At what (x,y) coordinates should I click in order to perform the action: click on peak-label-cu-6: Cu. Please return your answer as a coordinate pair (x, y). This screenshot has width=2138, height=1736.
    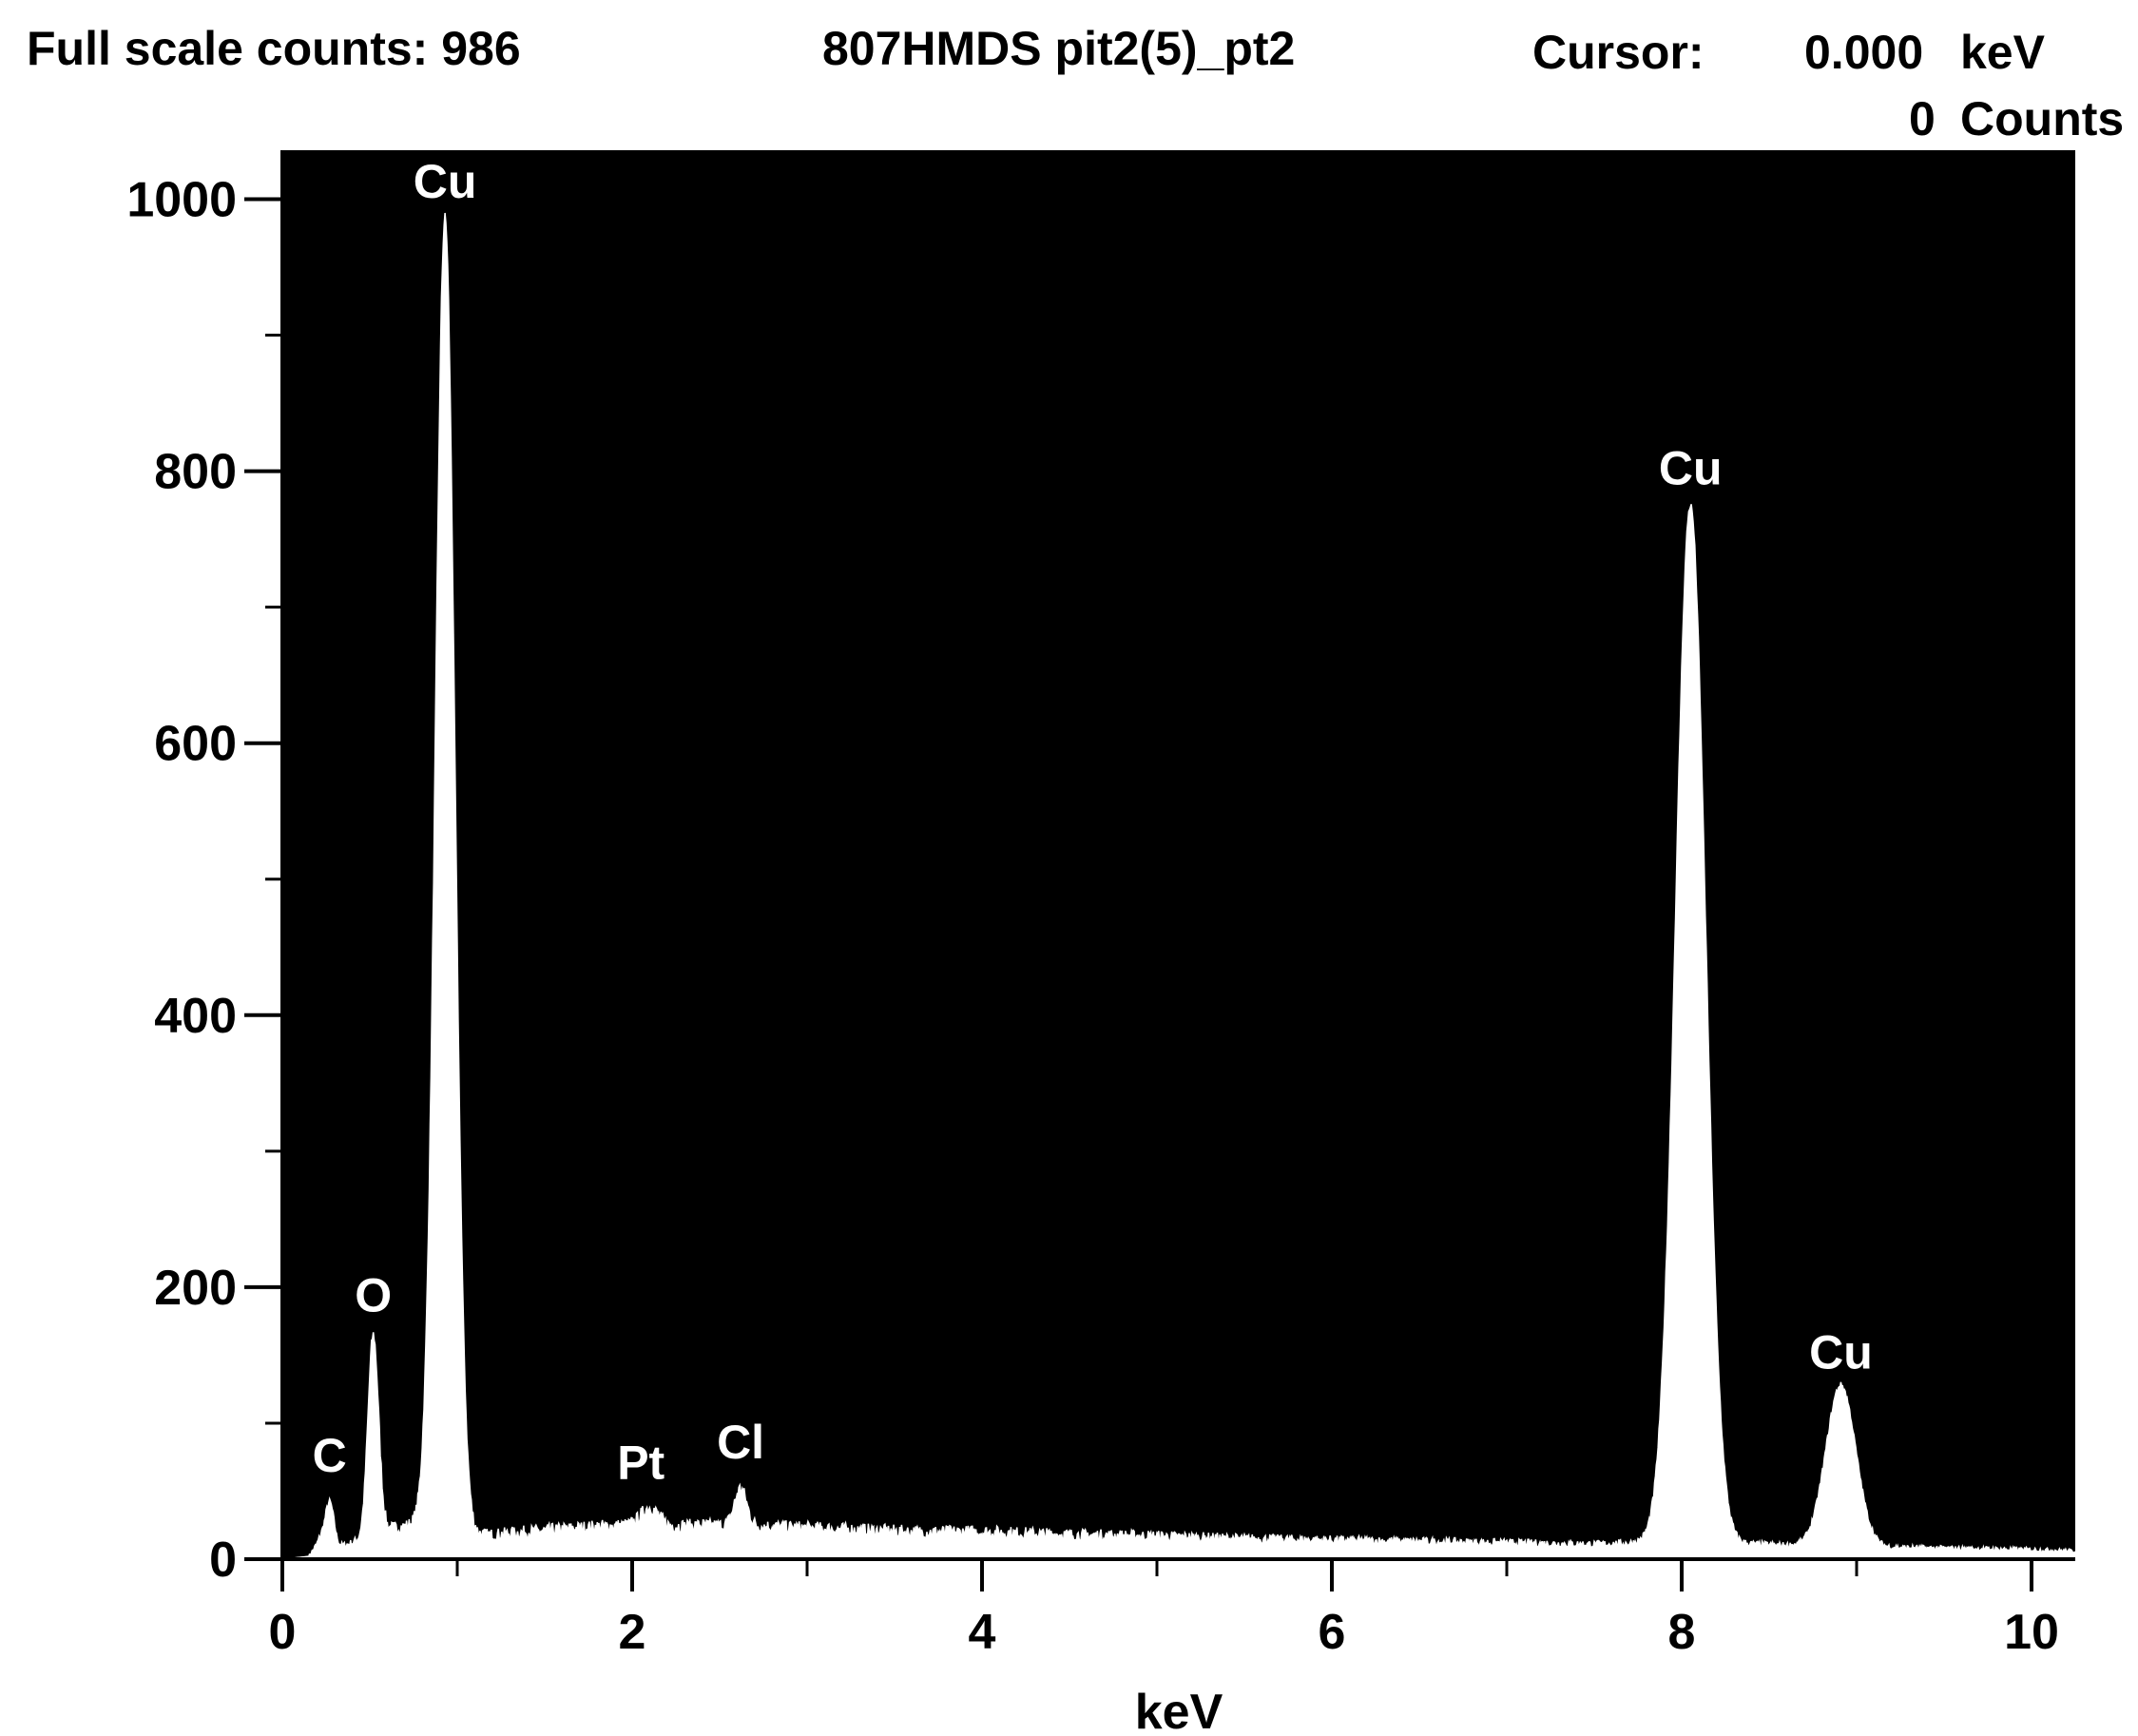
    Looking at the image, I should click on (1841, 1352).